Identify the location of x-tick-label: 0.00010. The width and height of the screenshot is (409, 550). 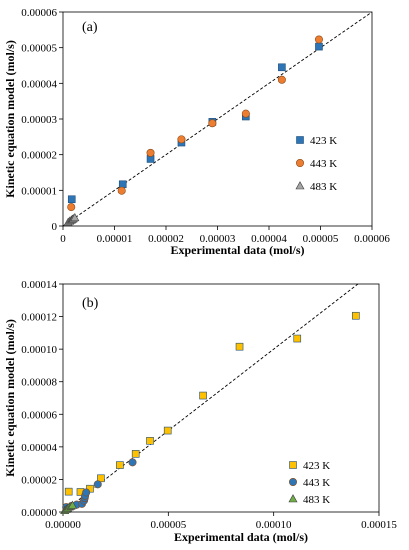
(274, 525).